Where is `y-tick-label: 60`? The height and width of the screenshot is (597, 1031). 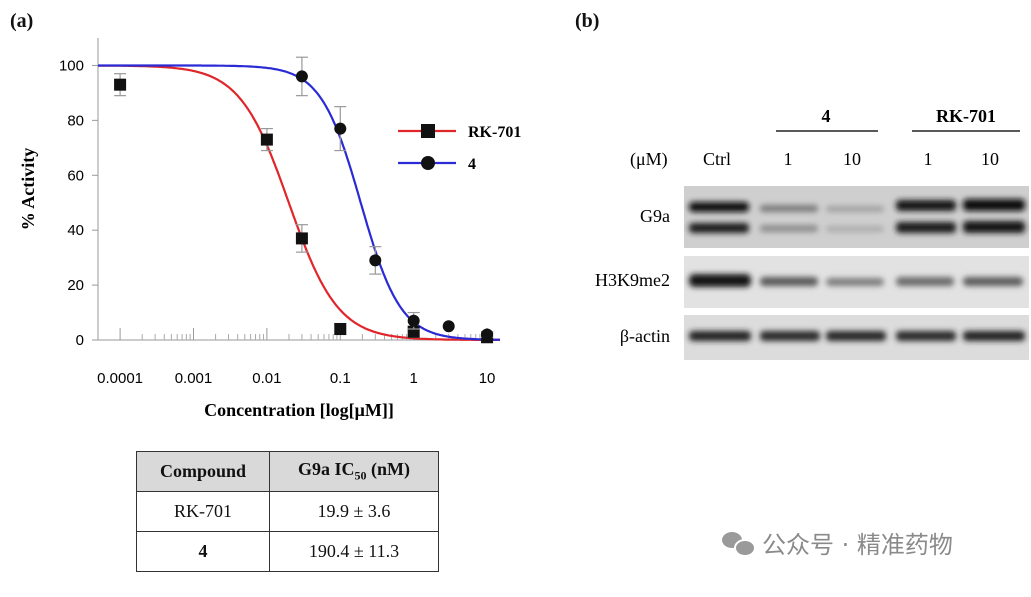 y-tick-label: 60 is located at coordinates (75, 175).